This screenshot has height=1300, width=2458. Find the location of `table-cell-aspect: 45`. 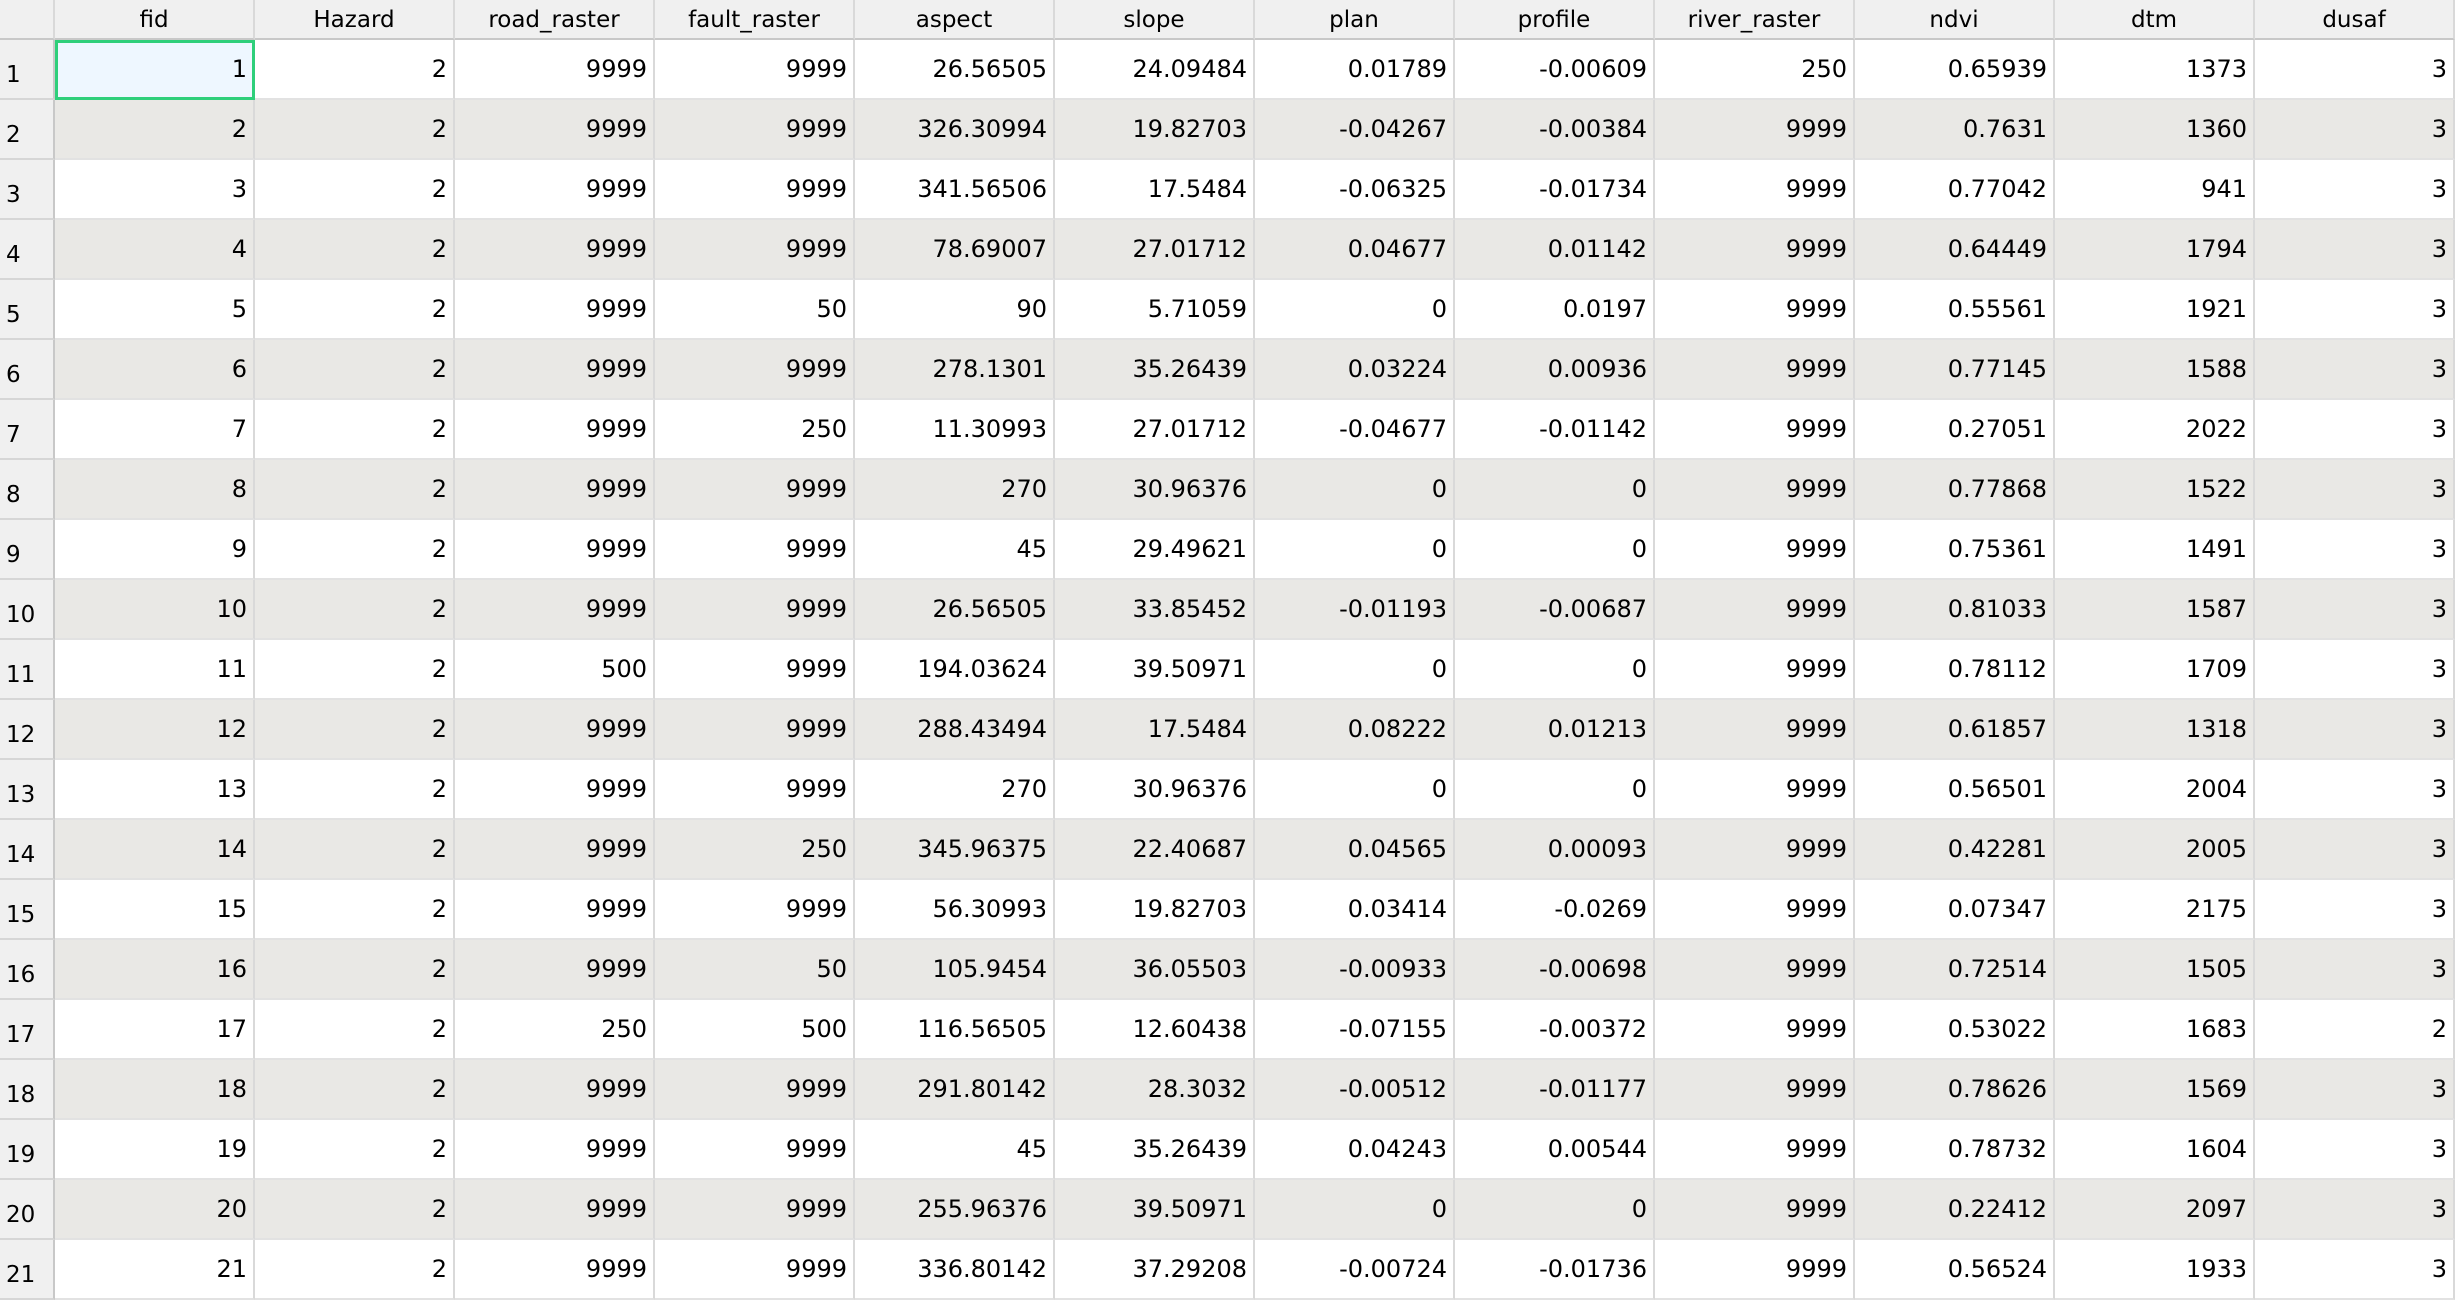

table-cell-aspect: 45 is located at coordinates (955, 550).